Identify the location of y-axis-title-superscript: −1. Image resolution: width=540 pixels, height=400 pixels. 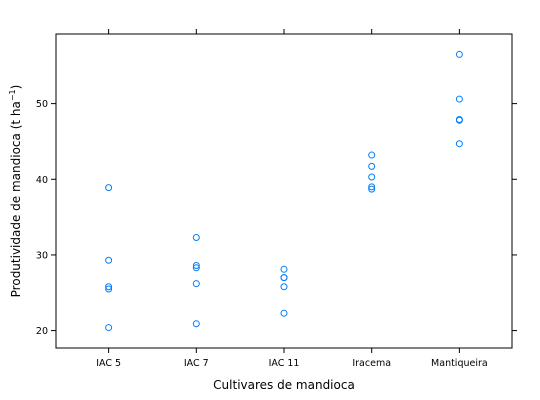
(12, 95).